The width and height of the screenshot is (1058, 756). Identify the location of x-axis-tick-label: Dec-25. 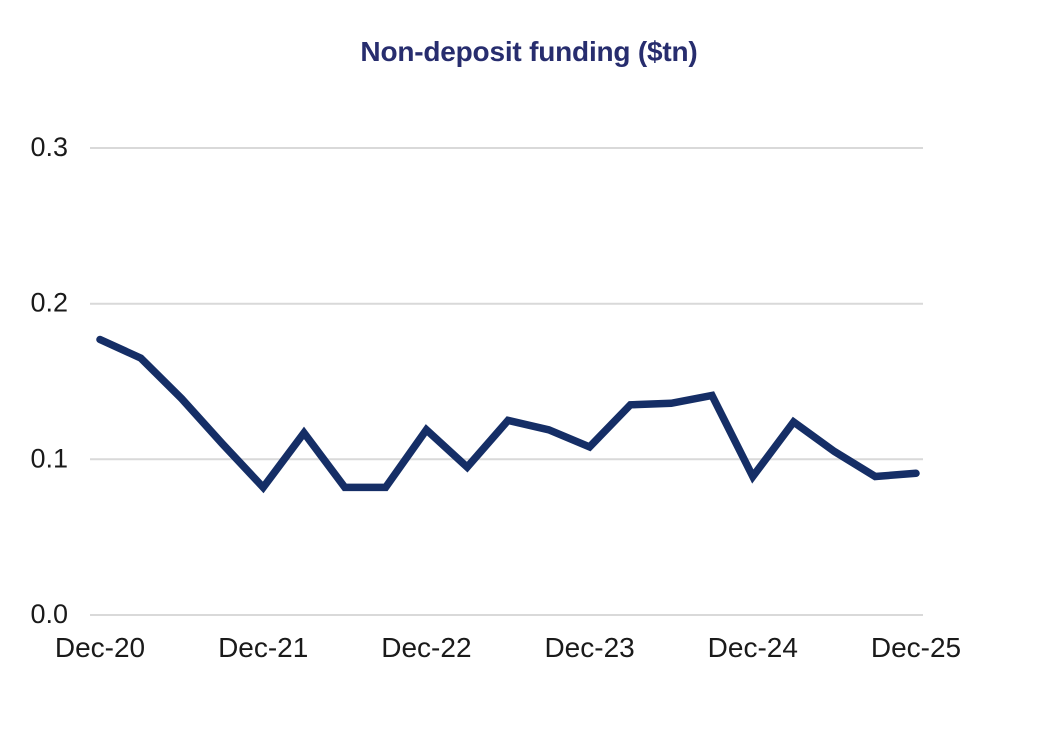
(916, 647).